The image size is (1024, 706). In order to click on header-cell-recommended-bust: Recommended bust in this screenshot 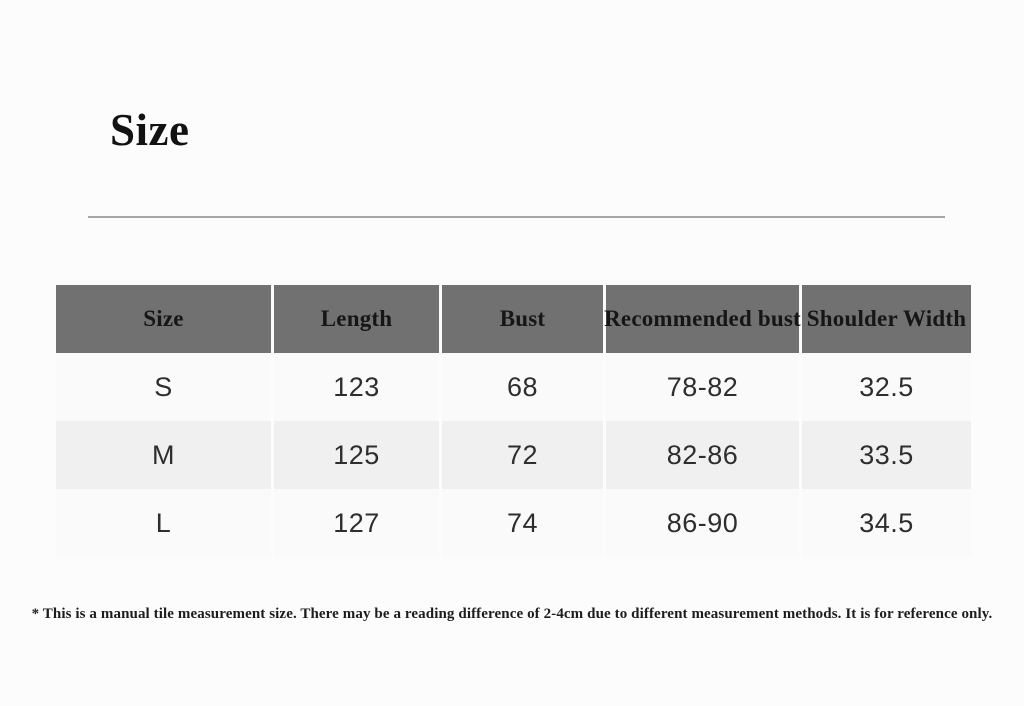, I will do `click(702, 319)`.